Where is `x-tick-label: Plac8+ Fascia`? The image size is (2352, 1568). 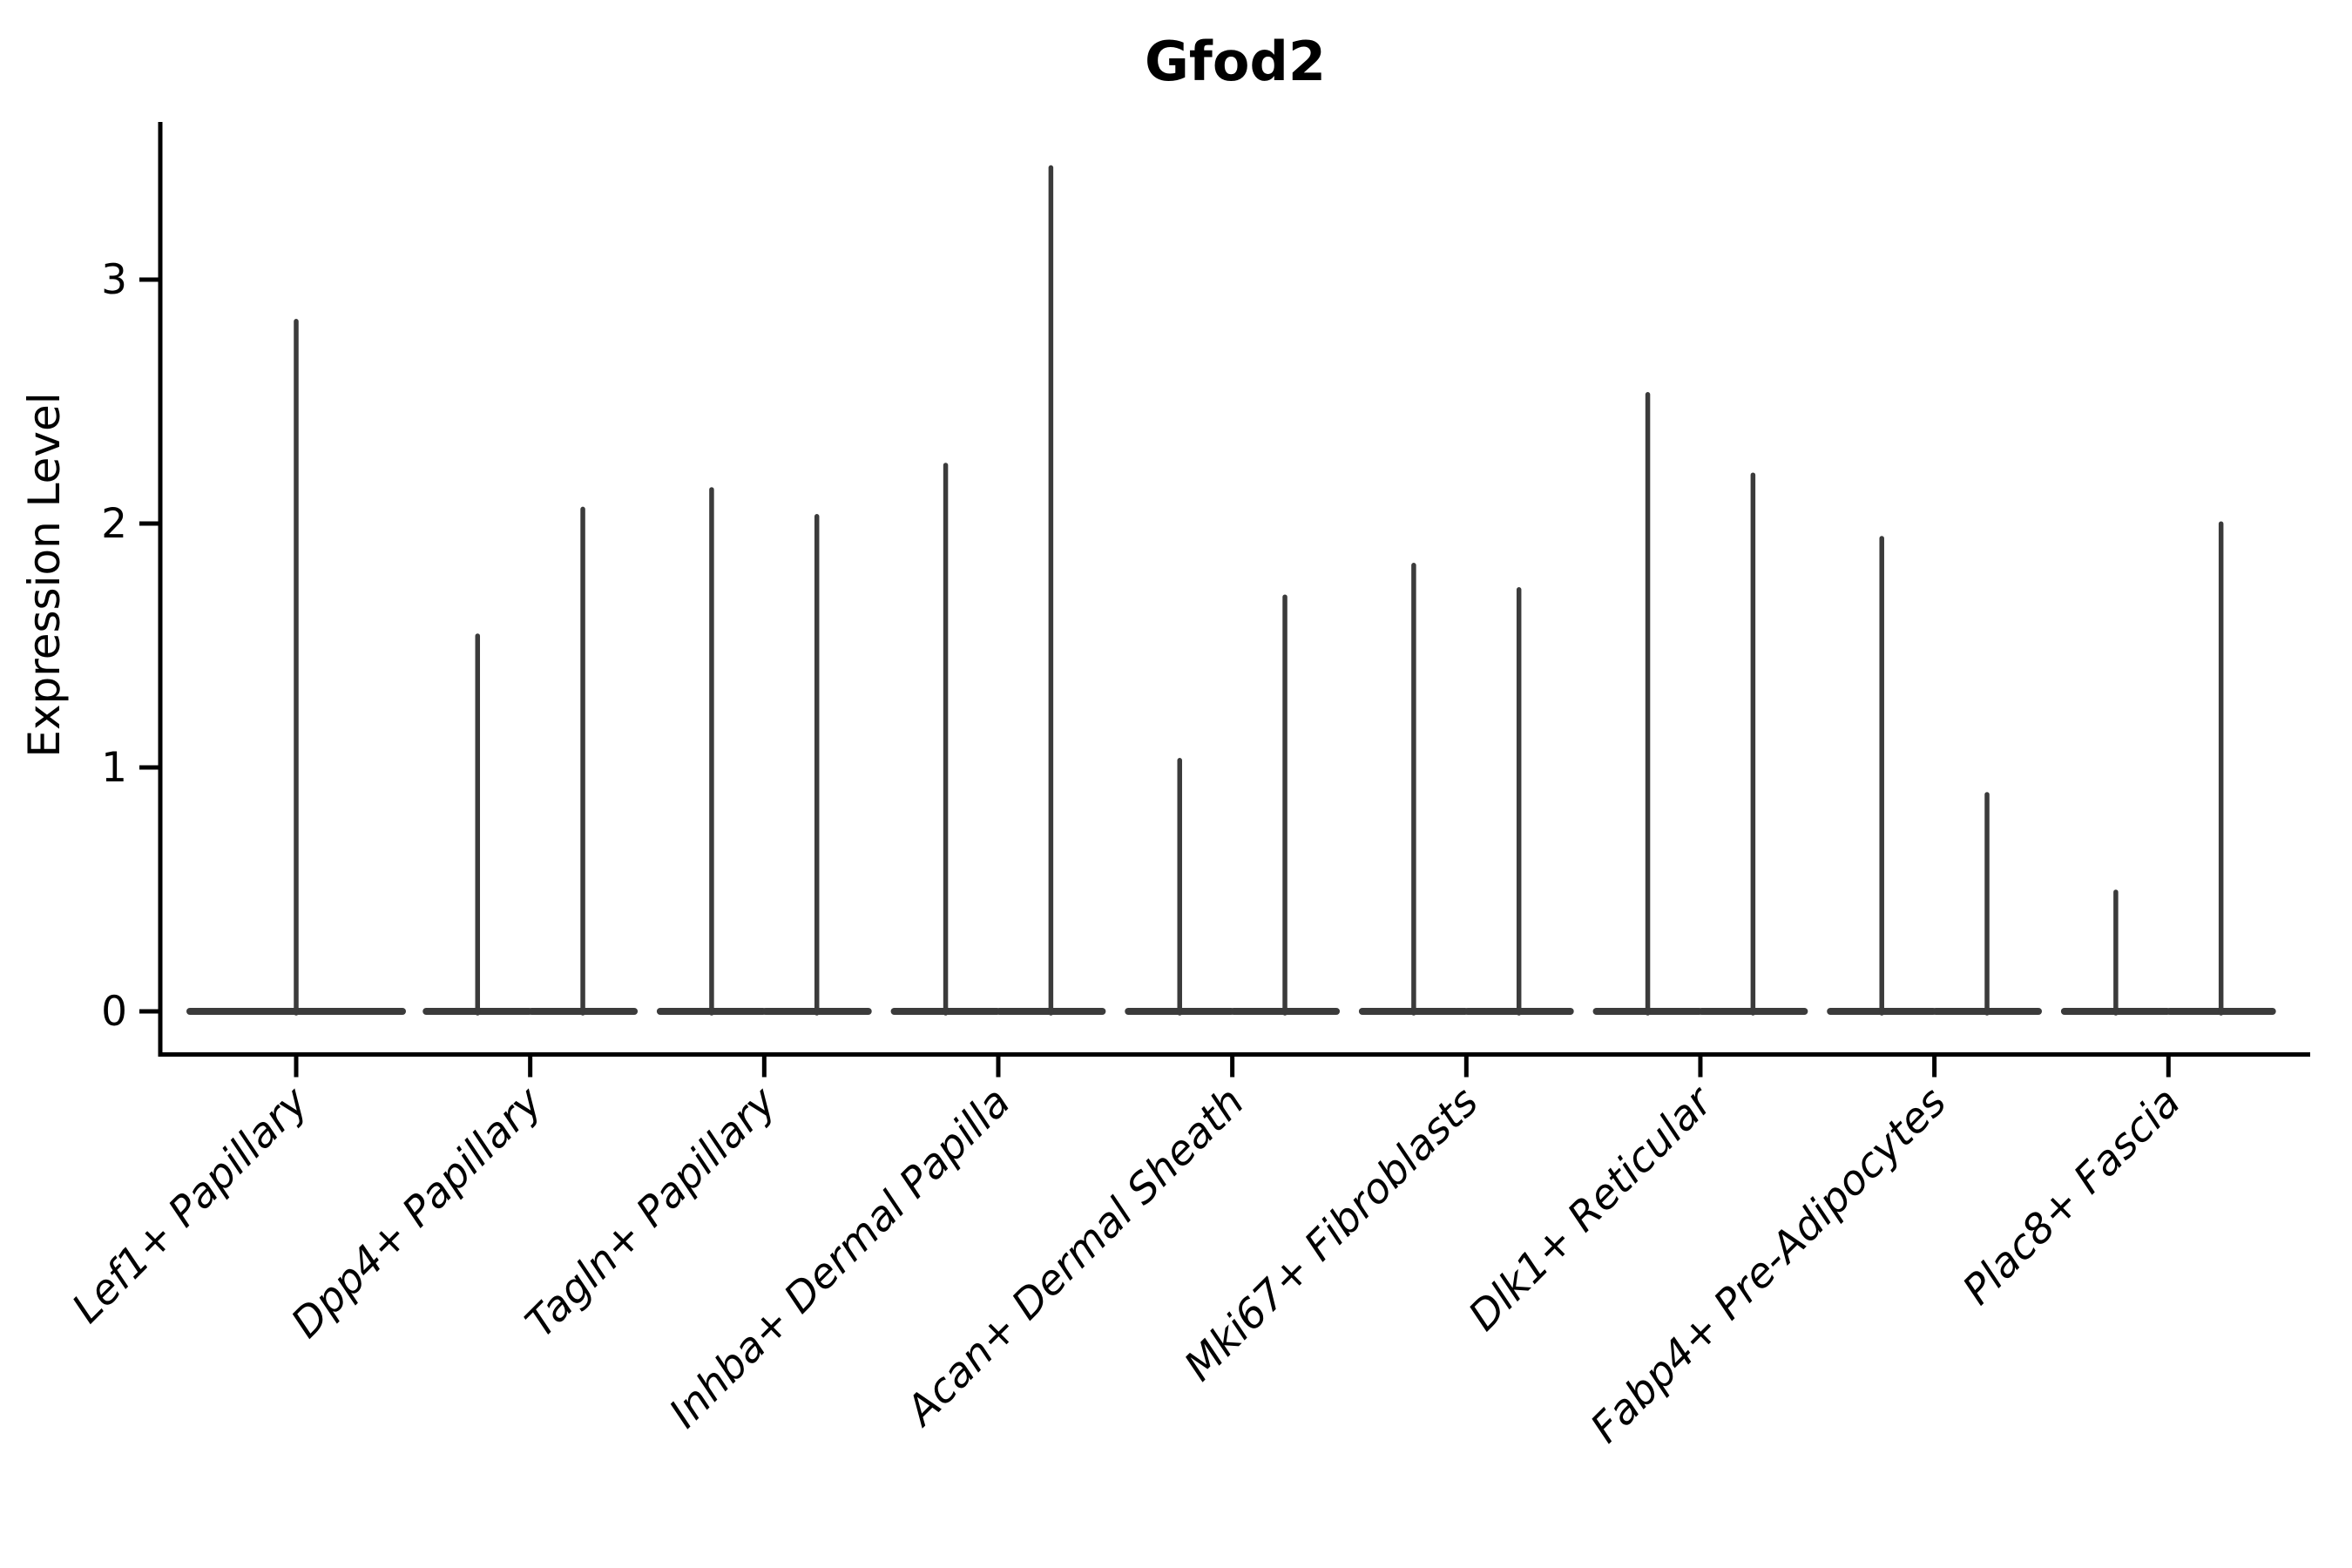
x-tick-label: Plac8+ Fascia is located at coordinates (2072, 1196).